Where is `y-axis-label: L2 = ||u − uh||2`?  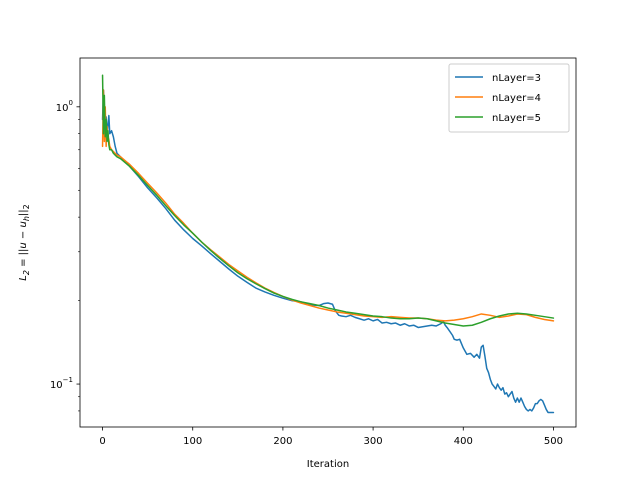 y-axis-label: L2 = ||u − uh||2 is located at coordinates (24, 242).